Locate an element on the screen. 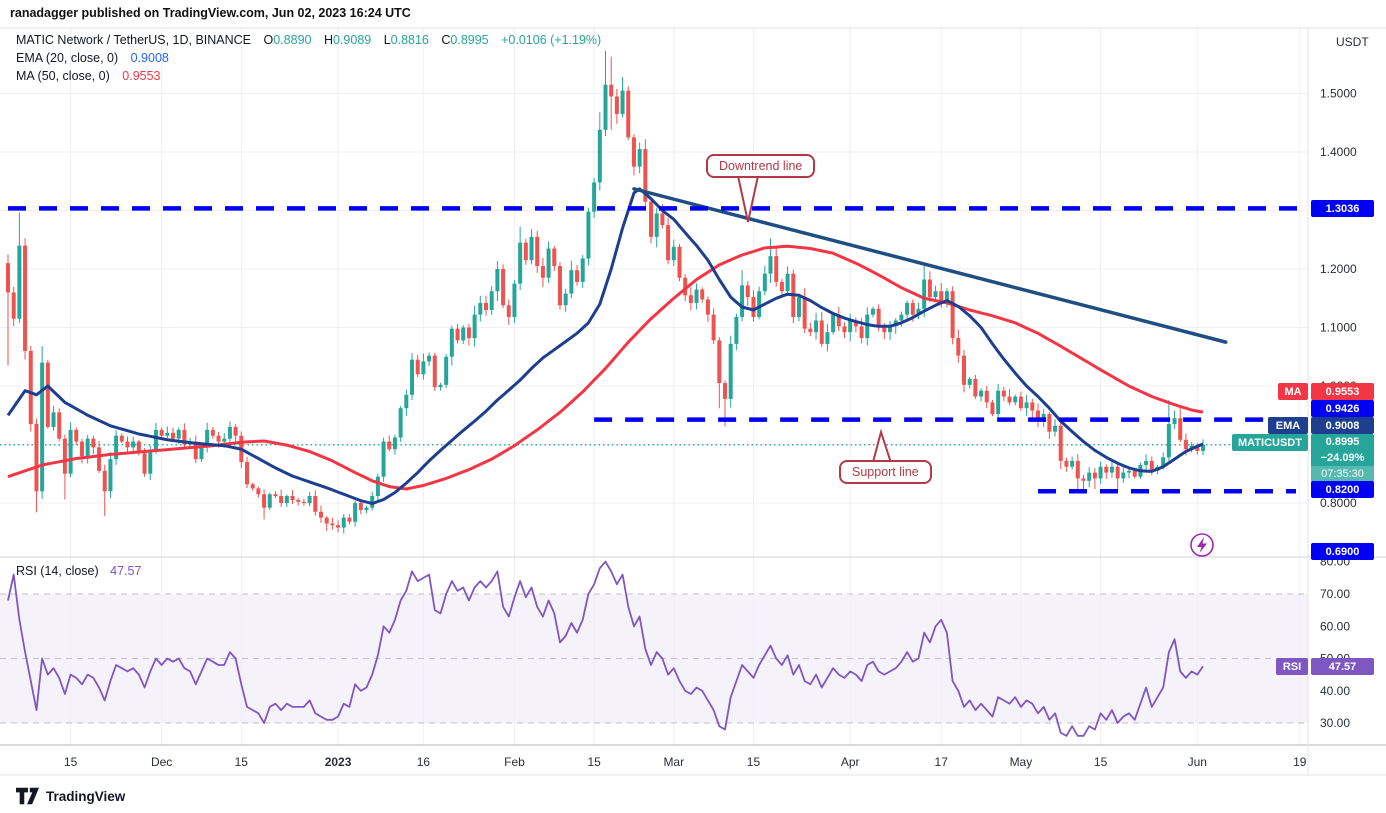 This screenshot has width=1386, height=813. symbol-tag-badge: MATICUSDT is located at coordinates (1270, 442).